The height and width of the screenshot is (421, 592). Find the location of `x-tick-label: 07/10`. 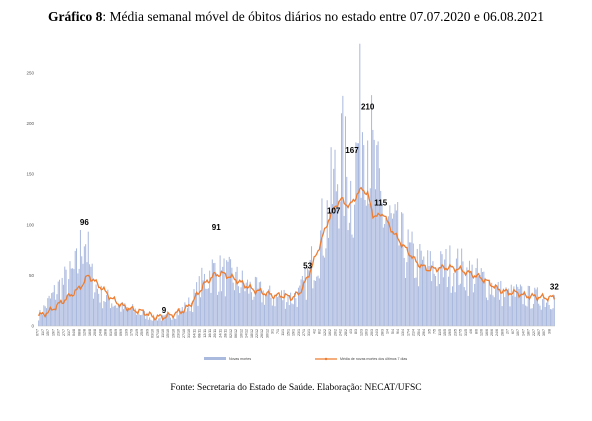

x-tick-label: 07/10 is located at coordinates (158, 333).